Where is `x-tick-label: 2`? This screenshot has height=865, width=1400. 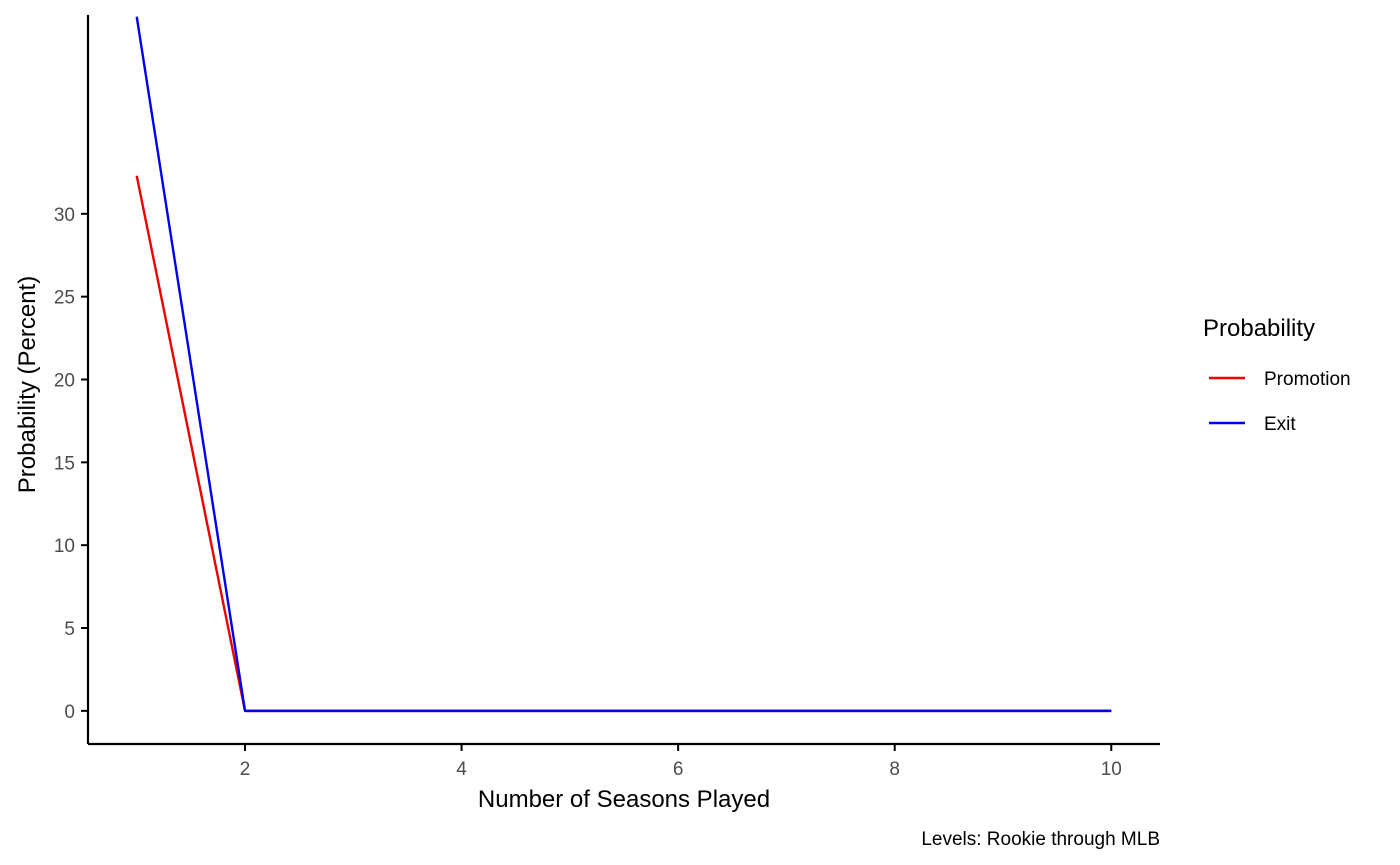
x-tick-label: 2 is located at coordinates (245, 769).